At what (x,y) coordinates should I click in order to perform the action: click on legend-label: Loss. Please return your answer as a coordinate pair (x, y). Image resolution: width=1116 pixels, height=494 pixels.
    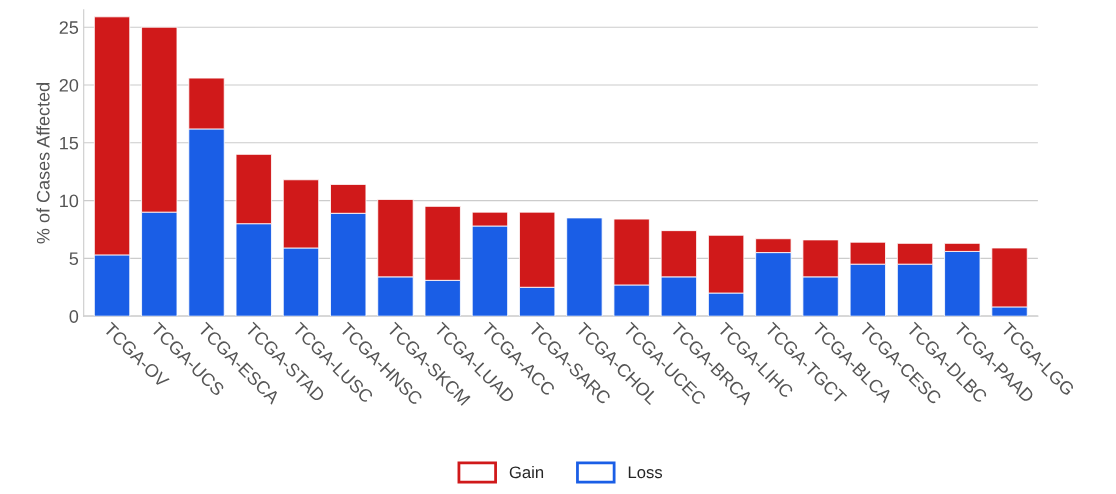
    Looking at the image, I should click on (645, 472).